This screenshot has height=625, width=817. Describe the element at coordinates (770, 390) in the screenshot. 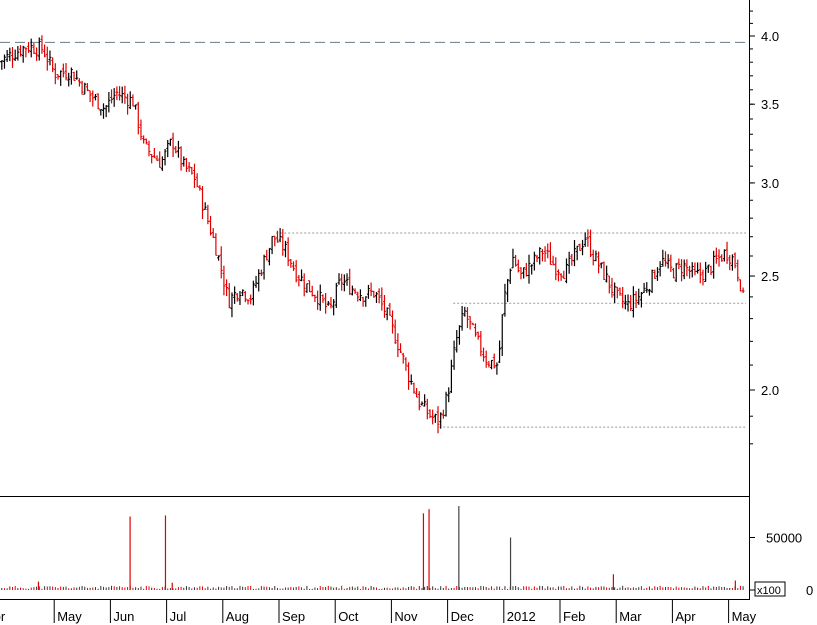

I see `price-tick-label: 2.0` at that location.